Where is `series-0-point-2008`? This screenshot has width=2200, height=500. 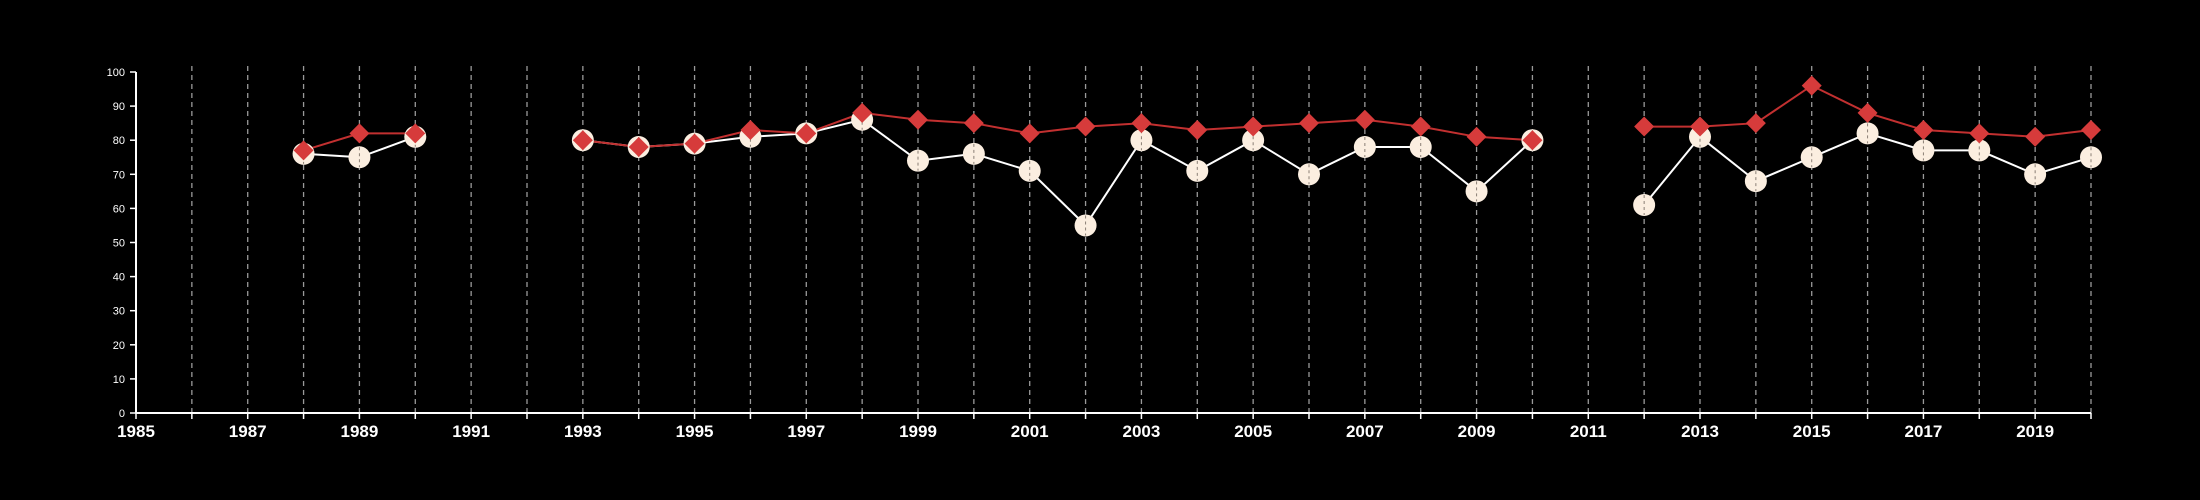 series-0-point-2008 is located at coordinates (1420, 147).